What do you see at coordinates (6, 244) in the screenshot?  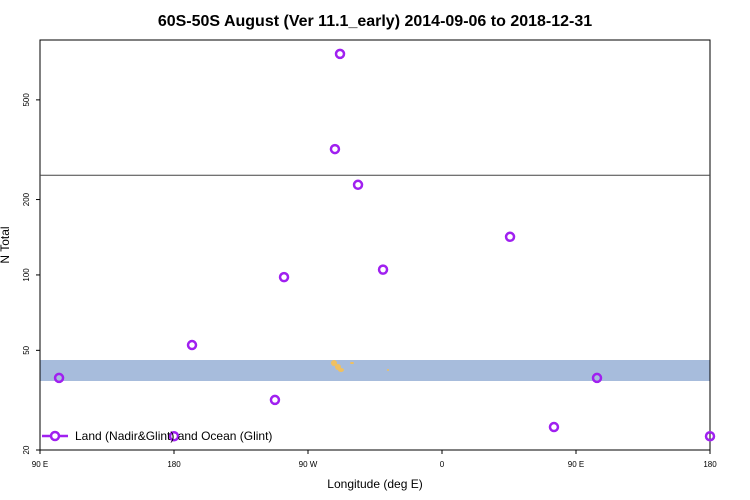 I see `y-axis-label: N Total` at bounding box center [6, 244].